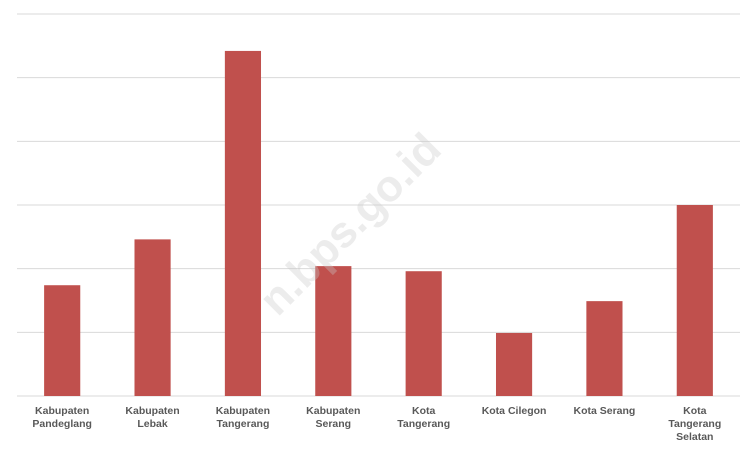 The height and width of the screenshot is (457, 745). I want to click on x-tick-label: Kabupaten Serang, so click(333, 417).